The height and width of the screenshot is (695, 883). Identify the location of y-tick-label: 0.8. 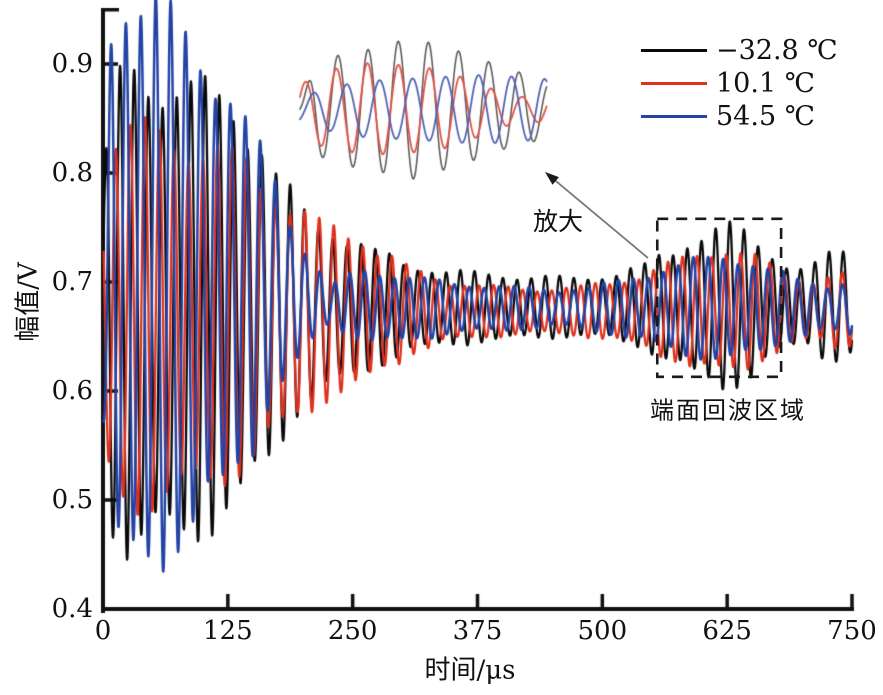
(72, 173).